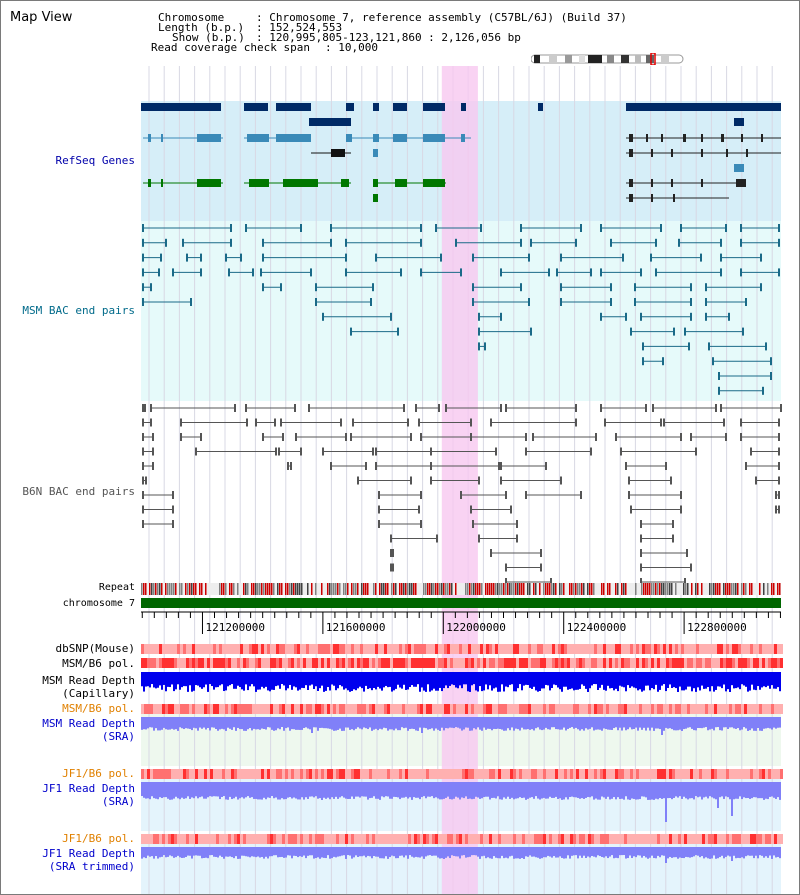 The image size is (800, 895). I want to click on axis-tick-label: 122800000, so click(717, 627).